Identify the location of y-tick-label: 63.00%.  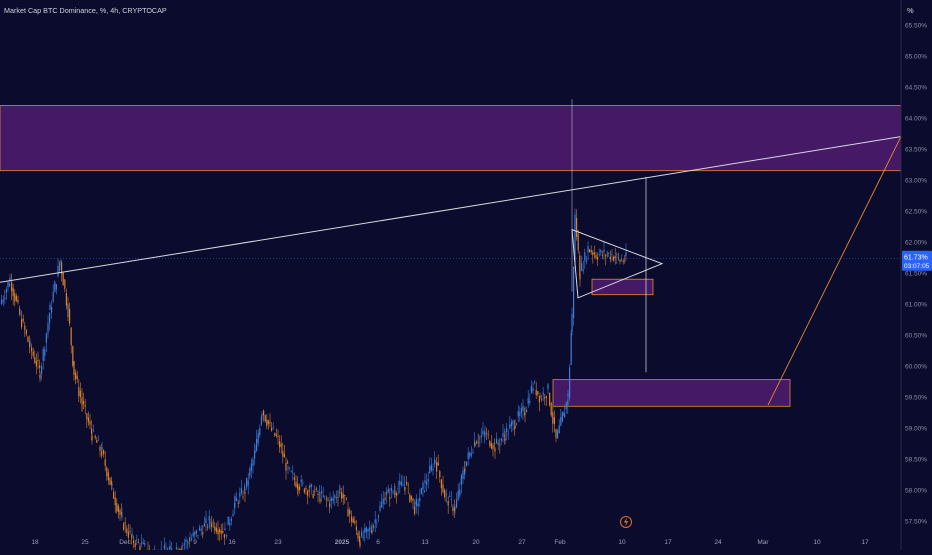
(916, 181).